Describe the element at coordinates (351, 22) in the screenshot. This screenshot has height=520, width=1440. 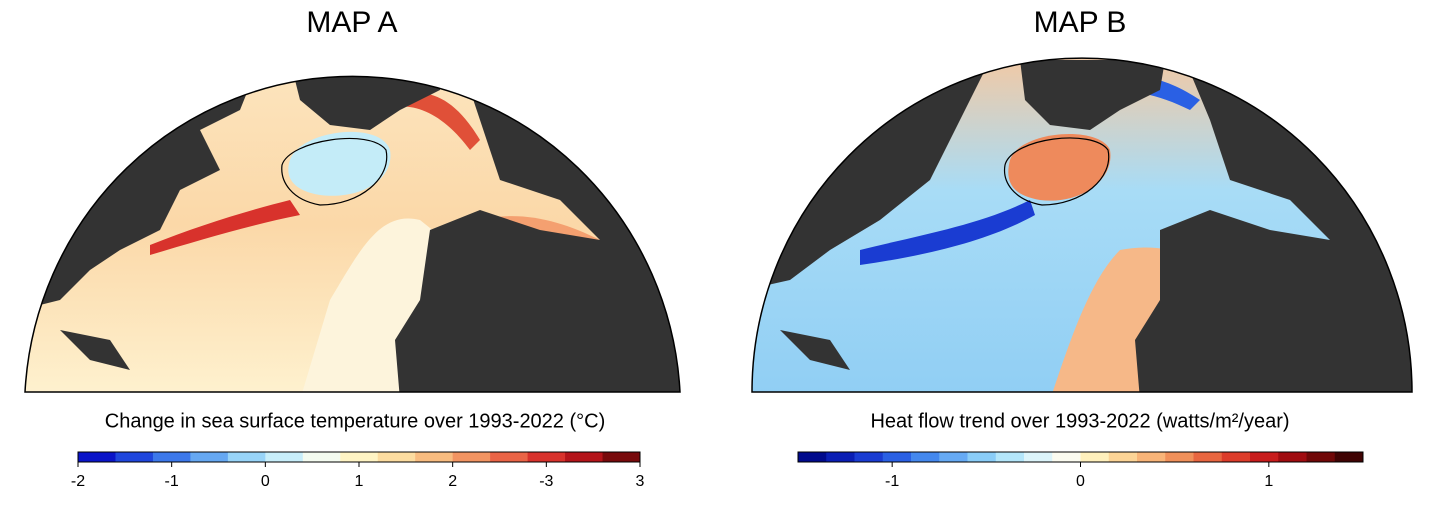
I see `map-title: MAP A` at that location.